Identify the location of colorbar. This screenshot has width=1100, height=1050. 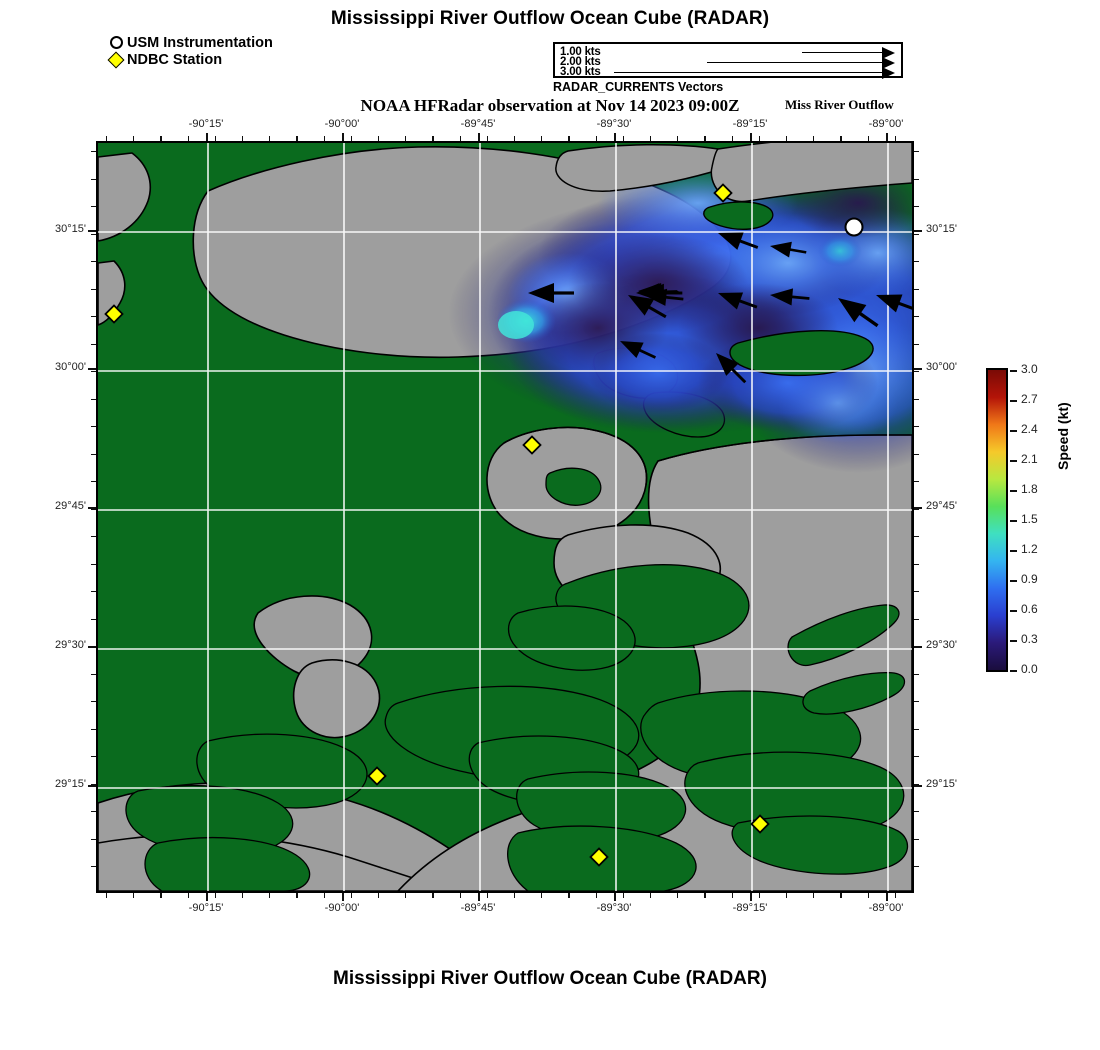
(997, 520).